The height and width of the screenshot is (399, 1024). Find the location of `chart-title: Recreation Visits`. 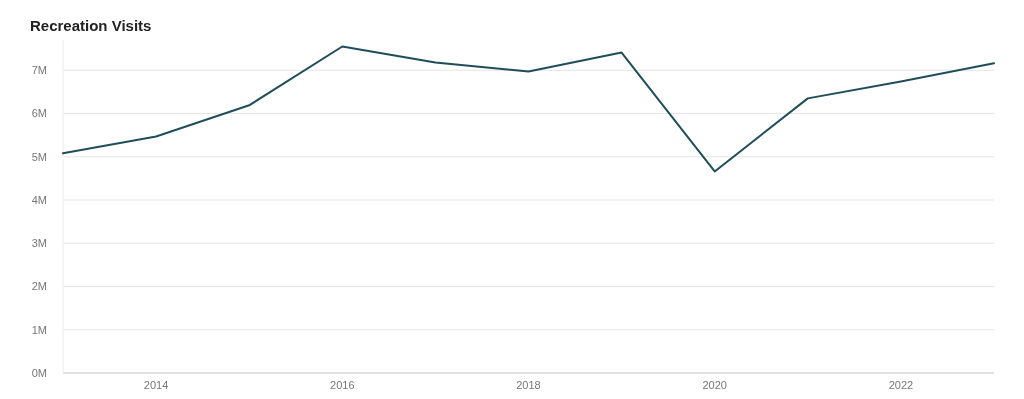

chart-title: Recreation Visits is located at coordinates (91, 25).